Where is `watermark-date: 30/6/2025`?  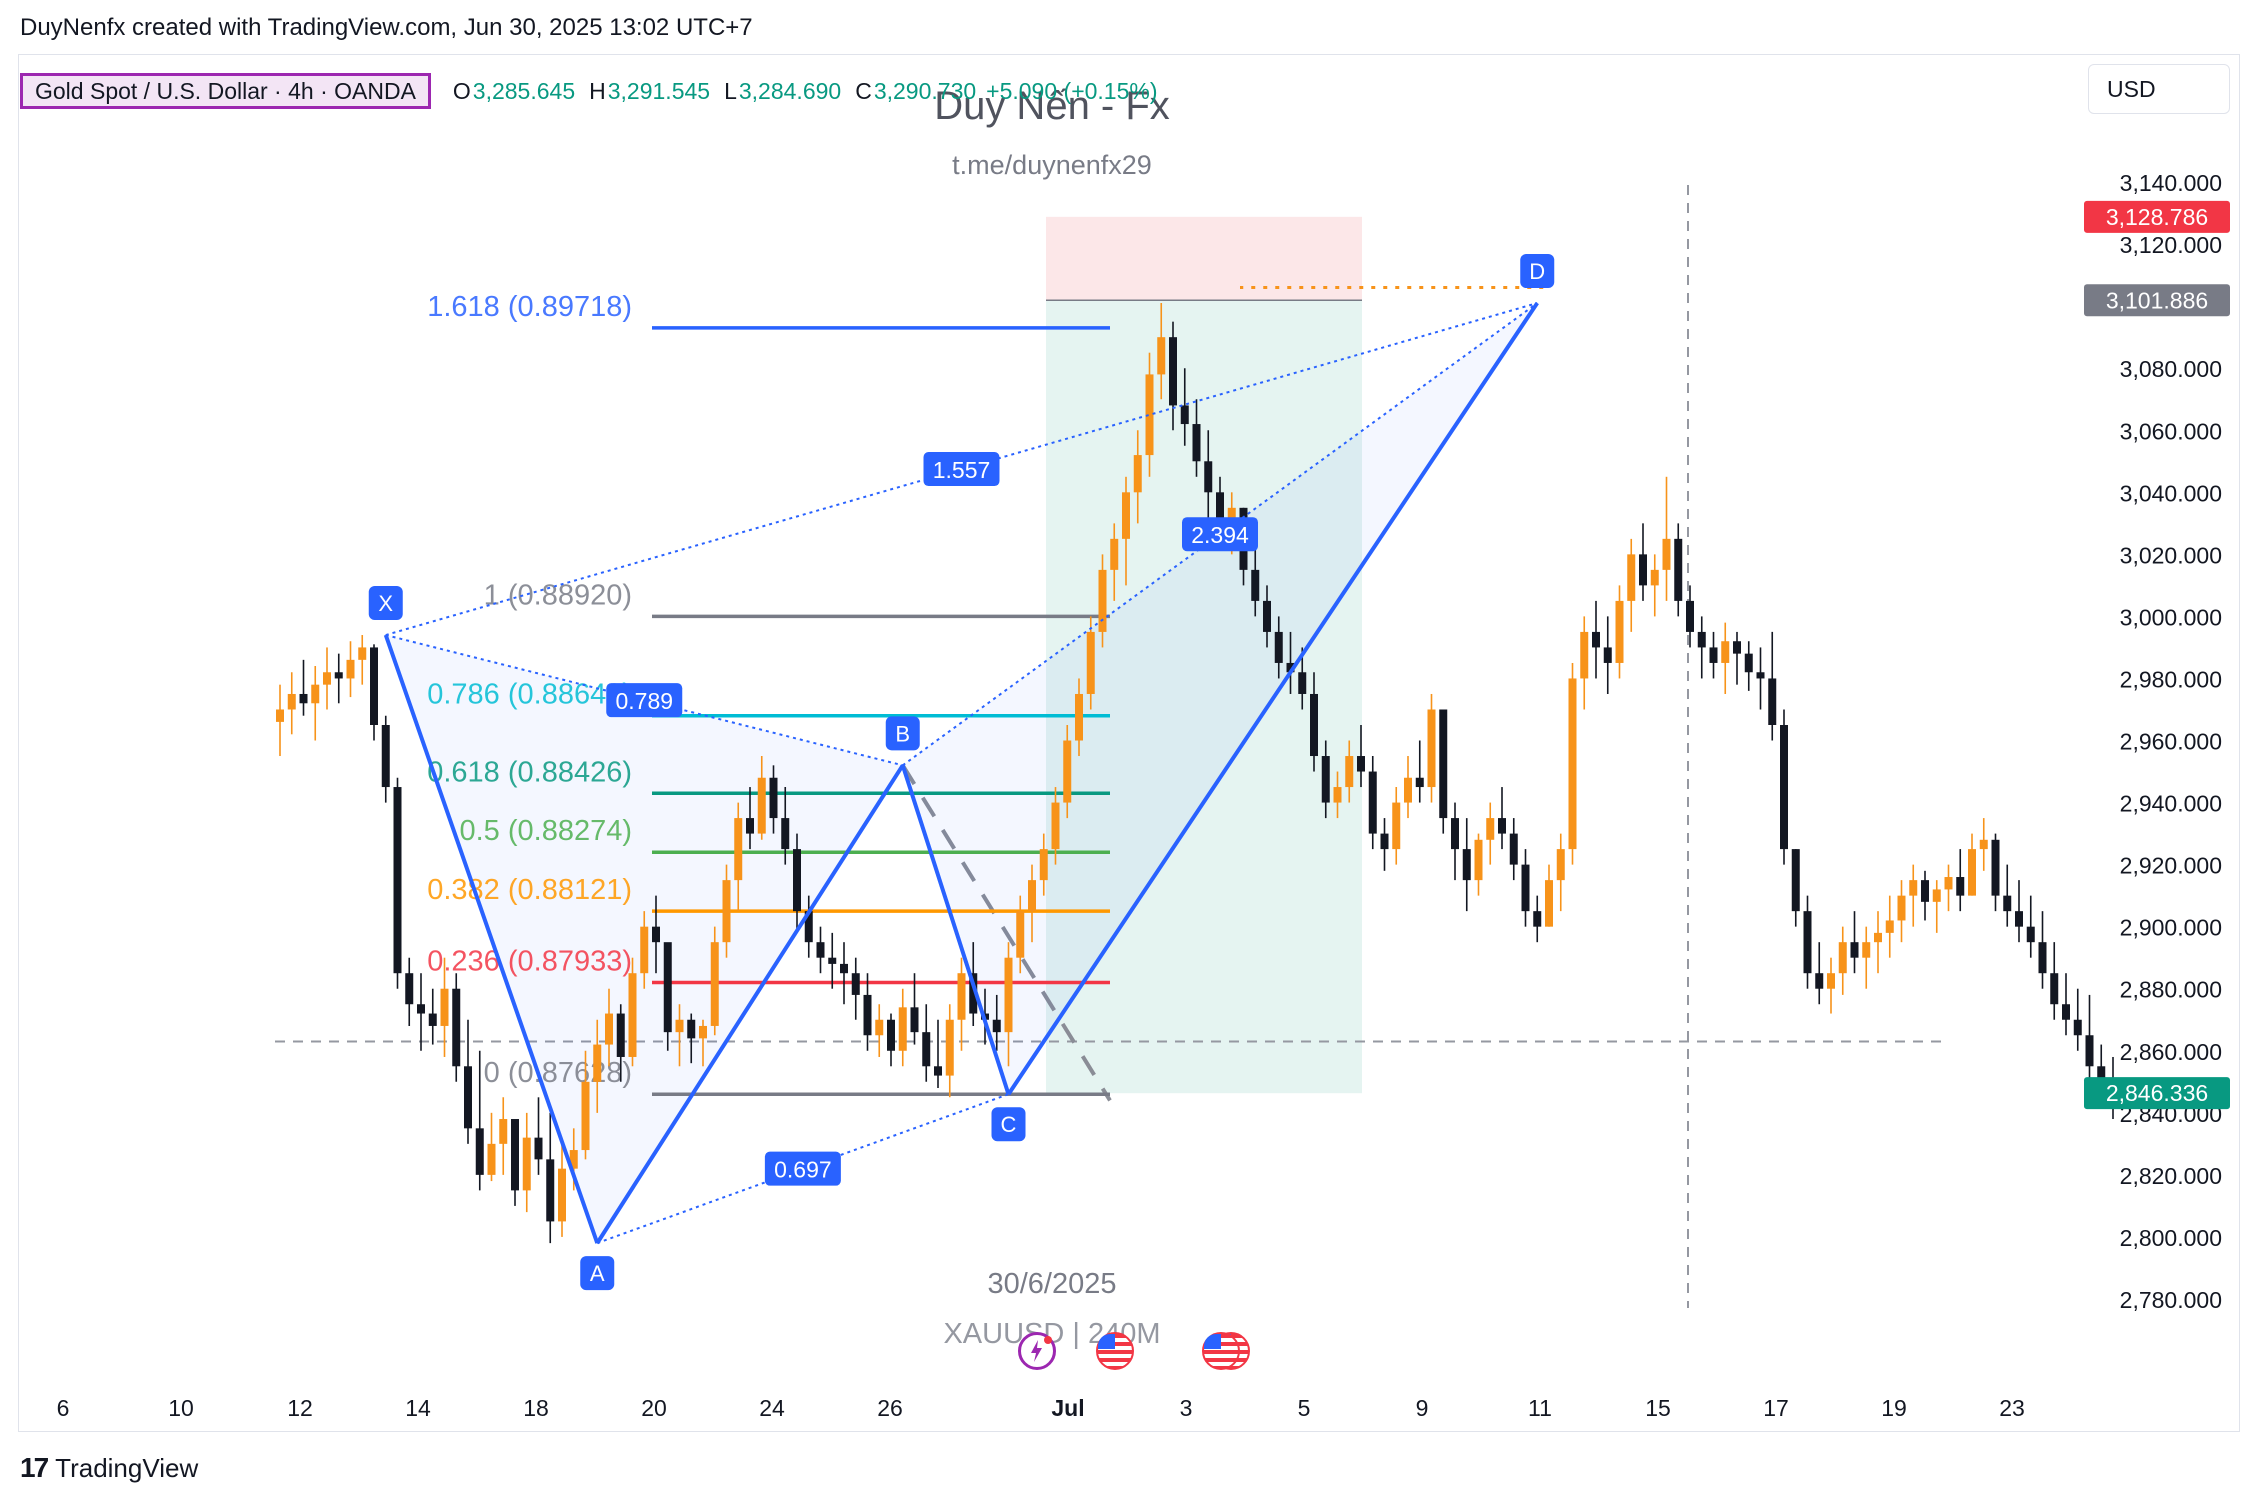
watermark-date: 30/6/2025 is located at coordinates (1052, 1284).